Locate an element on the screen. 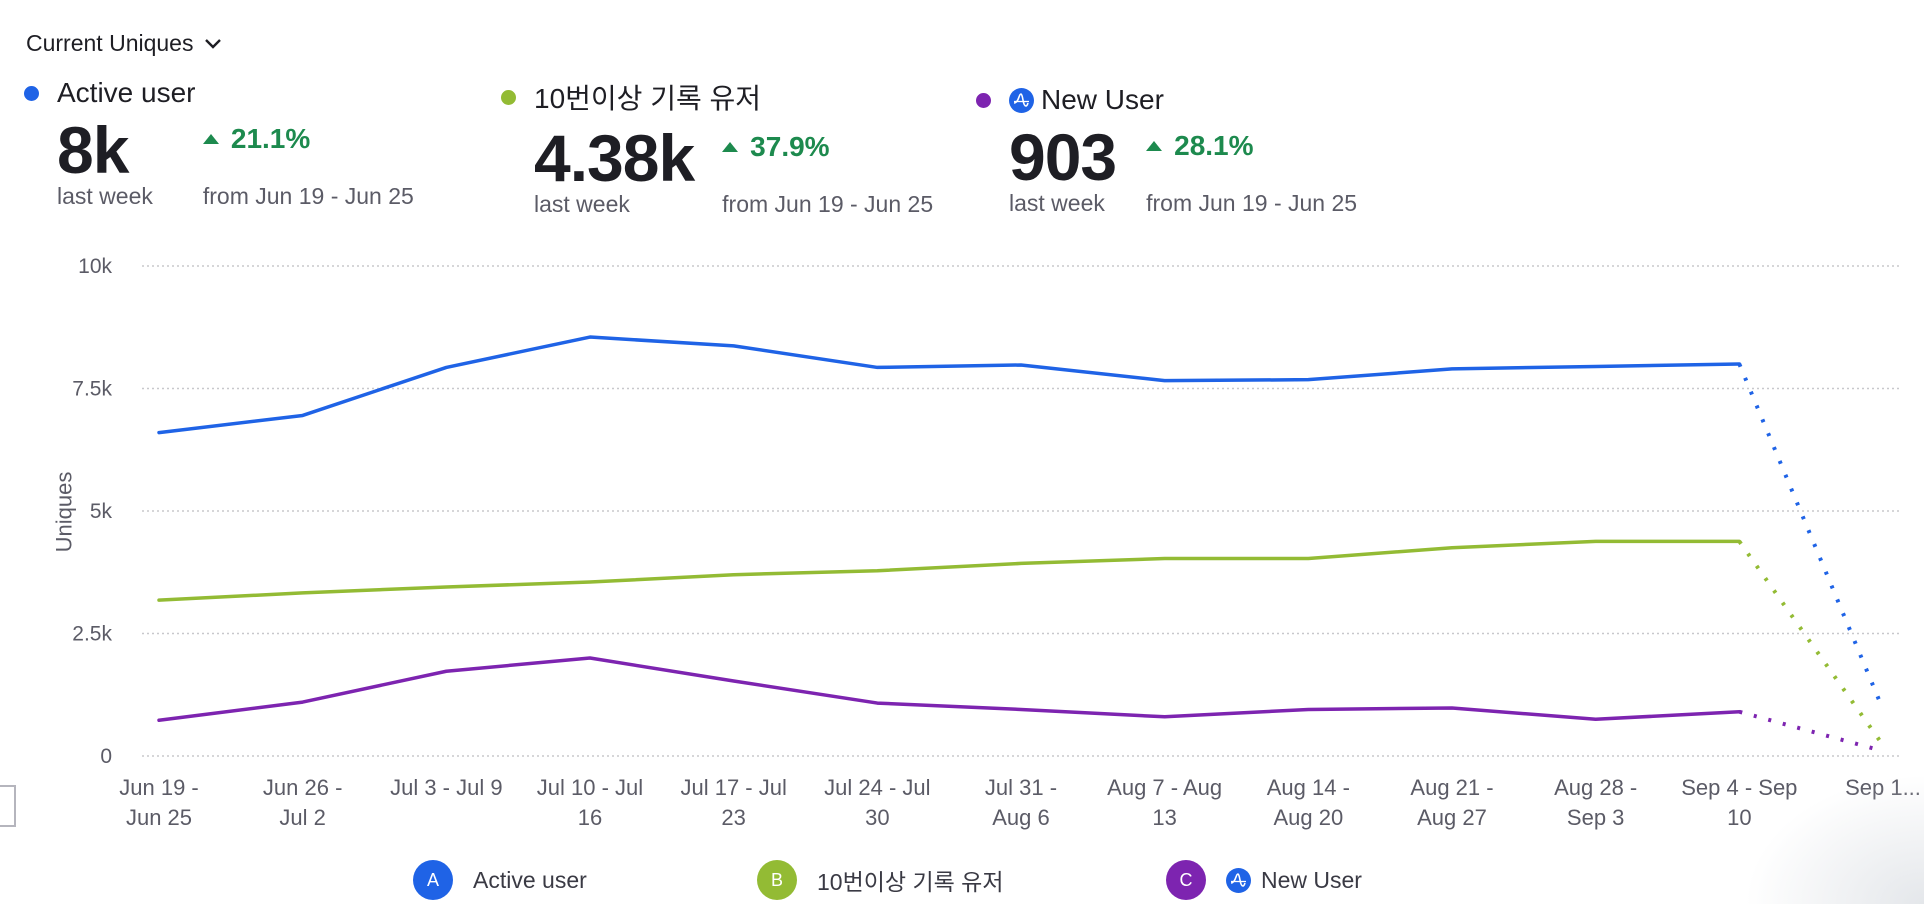 This screenshot has height=904, width=1924. legend-item-active-user: A Active user is located at coordinates (500, 880).